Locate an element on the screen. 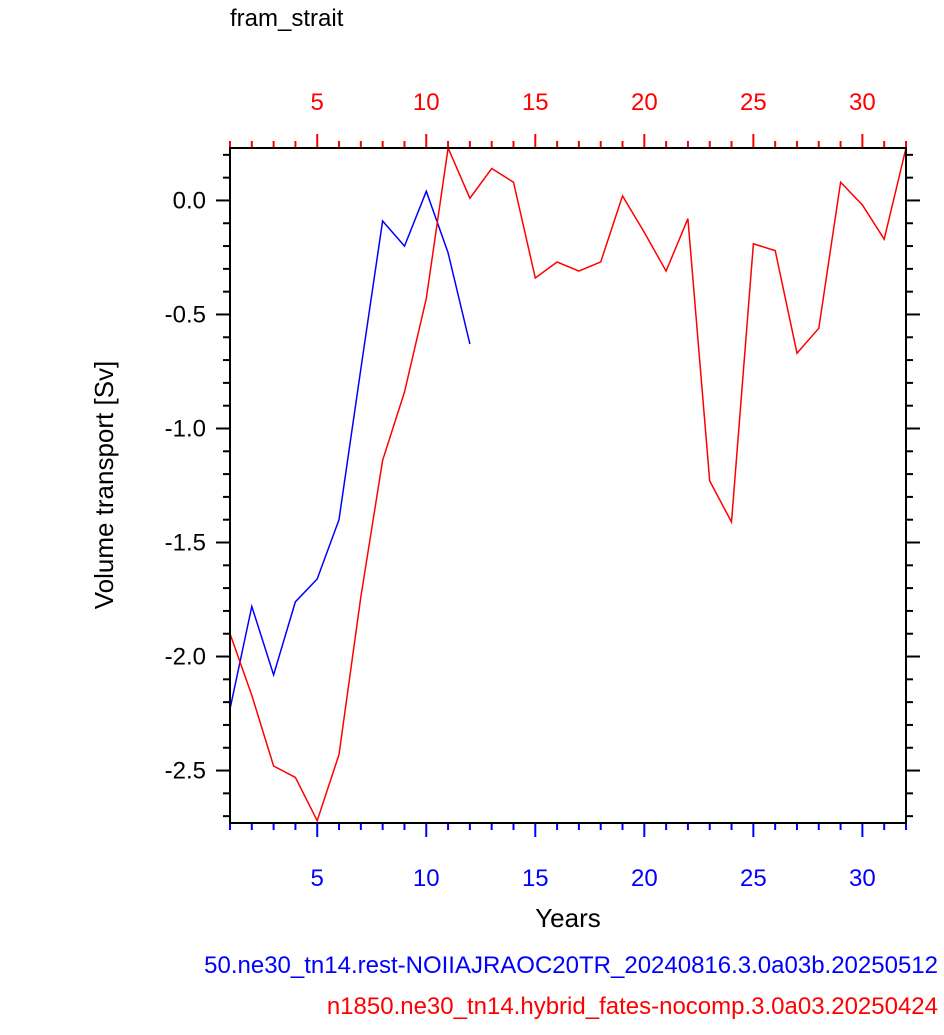 The image size is (944, 1035). top-x-tick-label: 10 is located at coordinates (426, 102).